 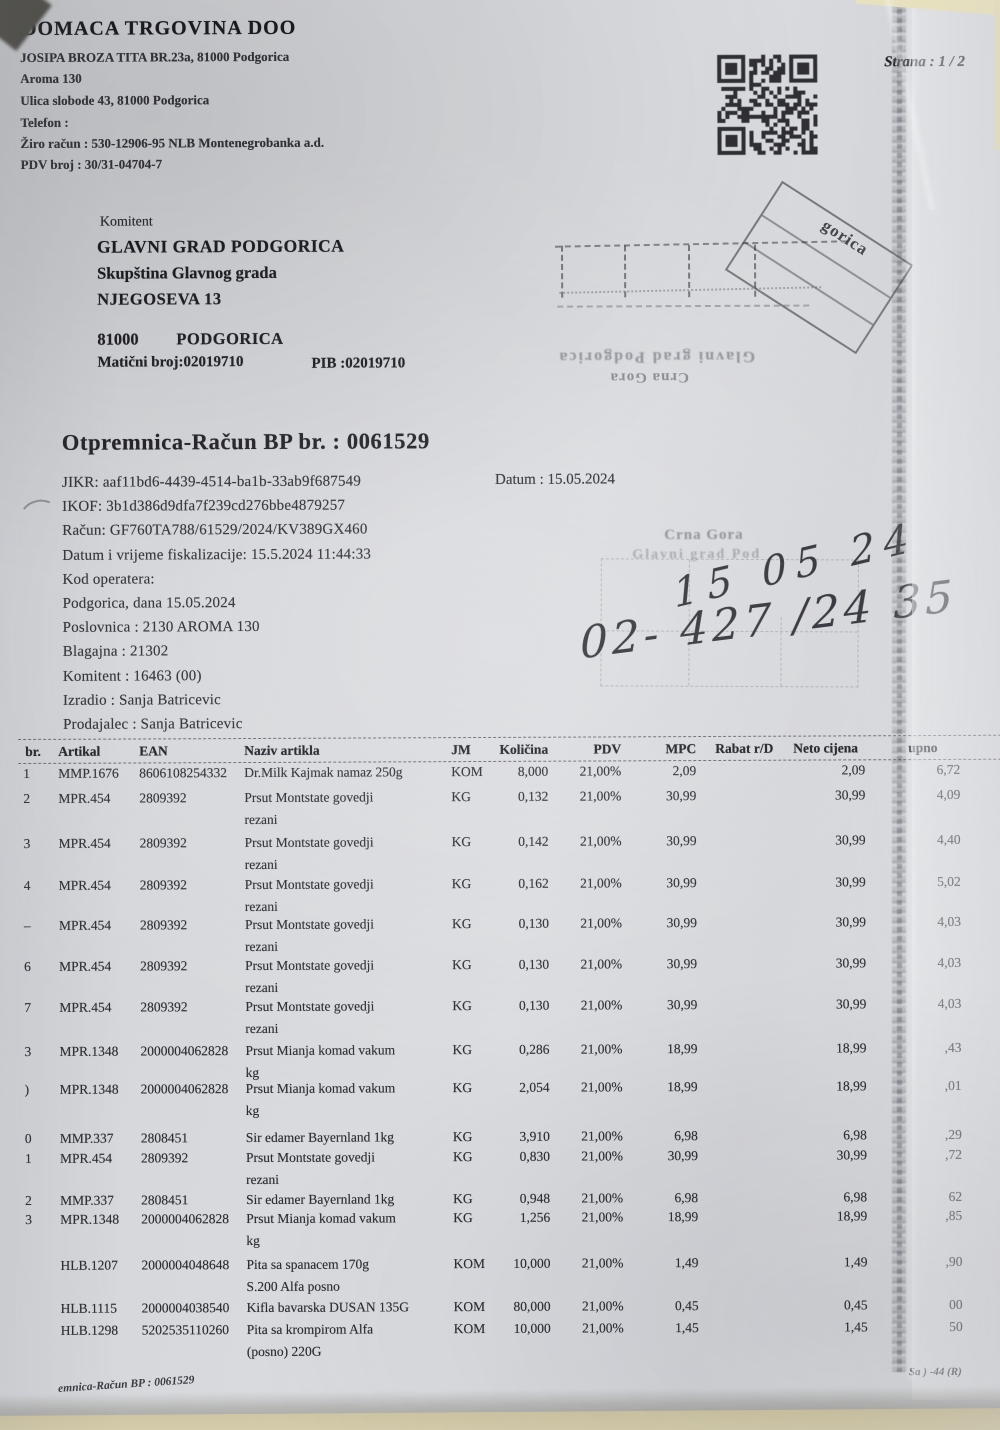 What do you see at coordinates (855, 1262) in the screenshot?
I see `cell-neto-cijena: 1,49` at bounding box center [855, 1262].